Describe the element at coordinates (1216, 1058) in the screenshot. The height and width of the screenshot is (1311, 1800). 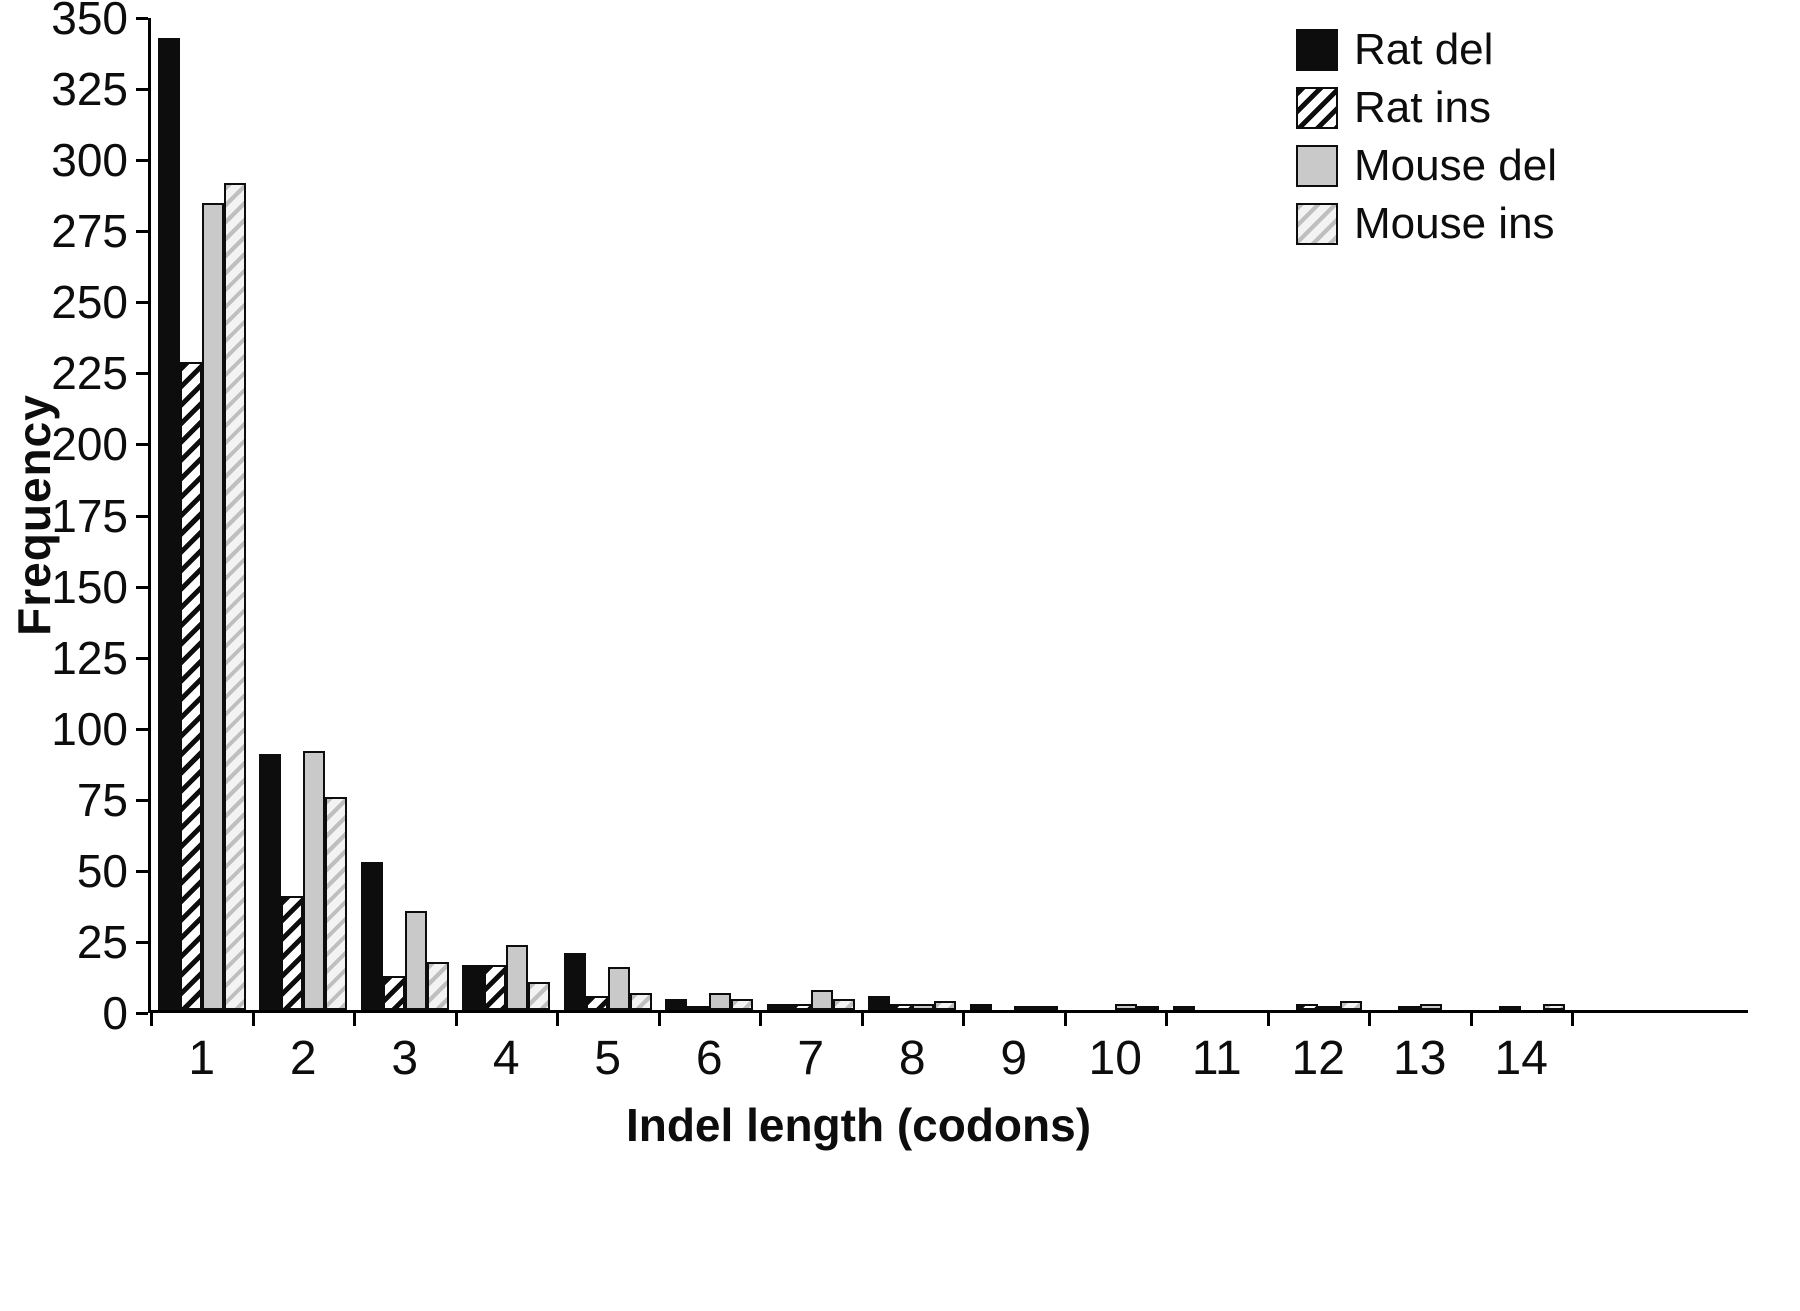
I see `x-tick-label: 11` at that location.